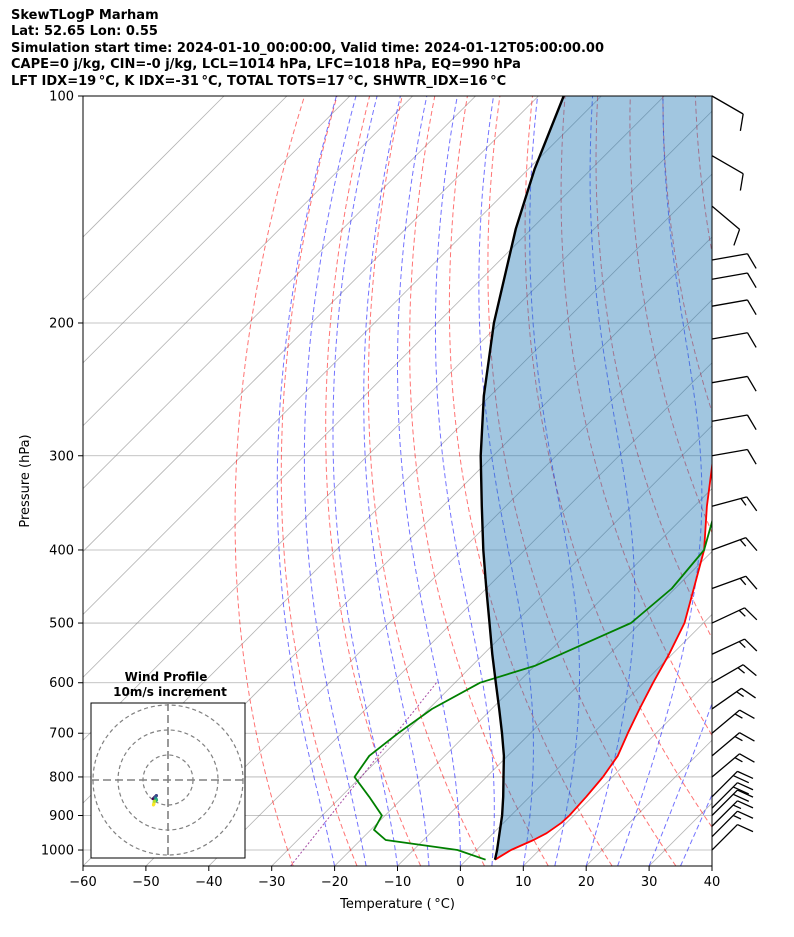 The height and width of the screenshot is (937, 794). I want to click on y-tick-label: 100, so click(61, 97).